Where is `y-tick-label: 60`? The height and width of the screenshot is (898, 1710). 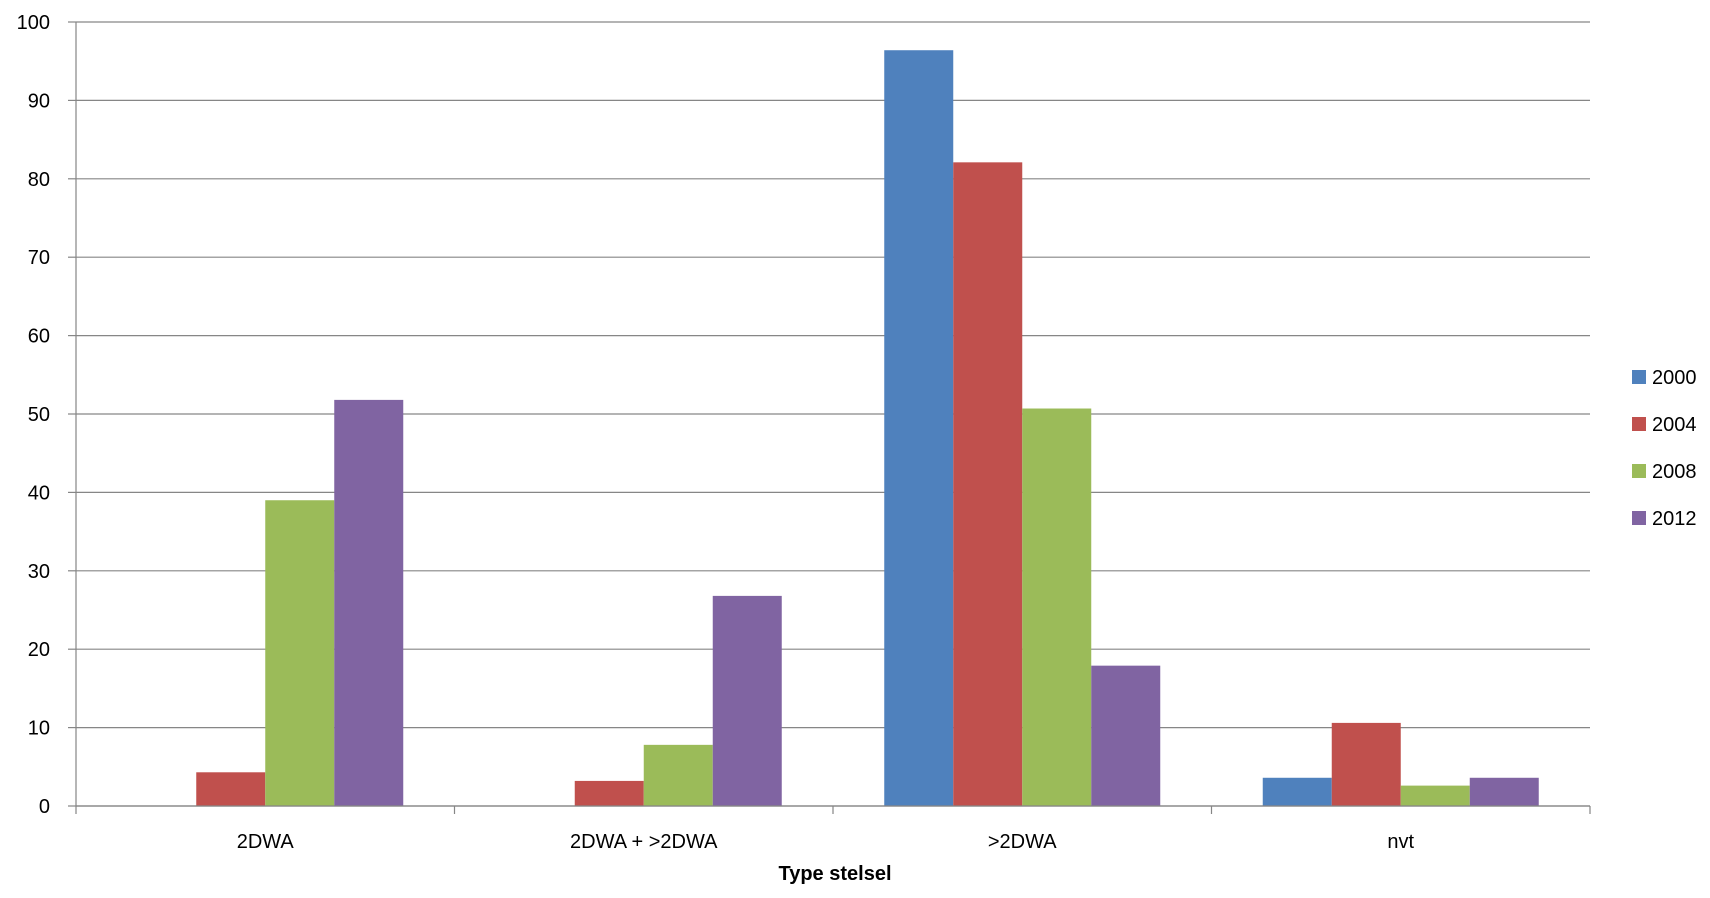 y-tick-label: 60 is located at coordinates (39, 337).